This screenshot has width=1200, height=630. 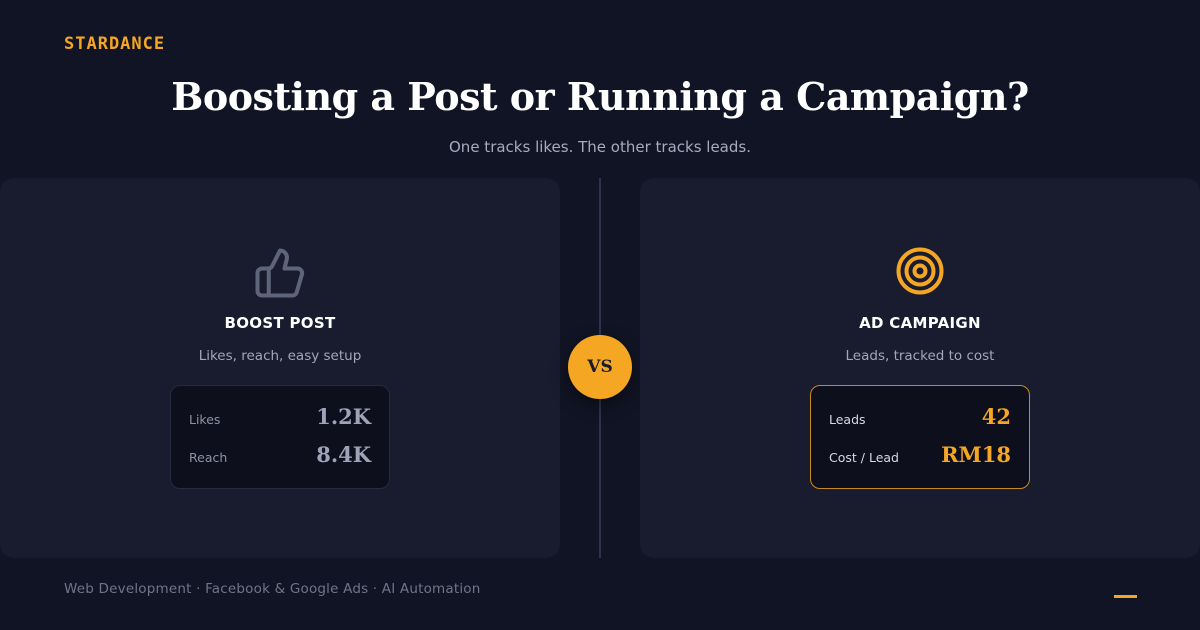 What do you see at coordinates (600, 96) in the screenshot?
I see `page-title: Boosting a Post or Running a Campaign?` at bounding box center [600, 96].